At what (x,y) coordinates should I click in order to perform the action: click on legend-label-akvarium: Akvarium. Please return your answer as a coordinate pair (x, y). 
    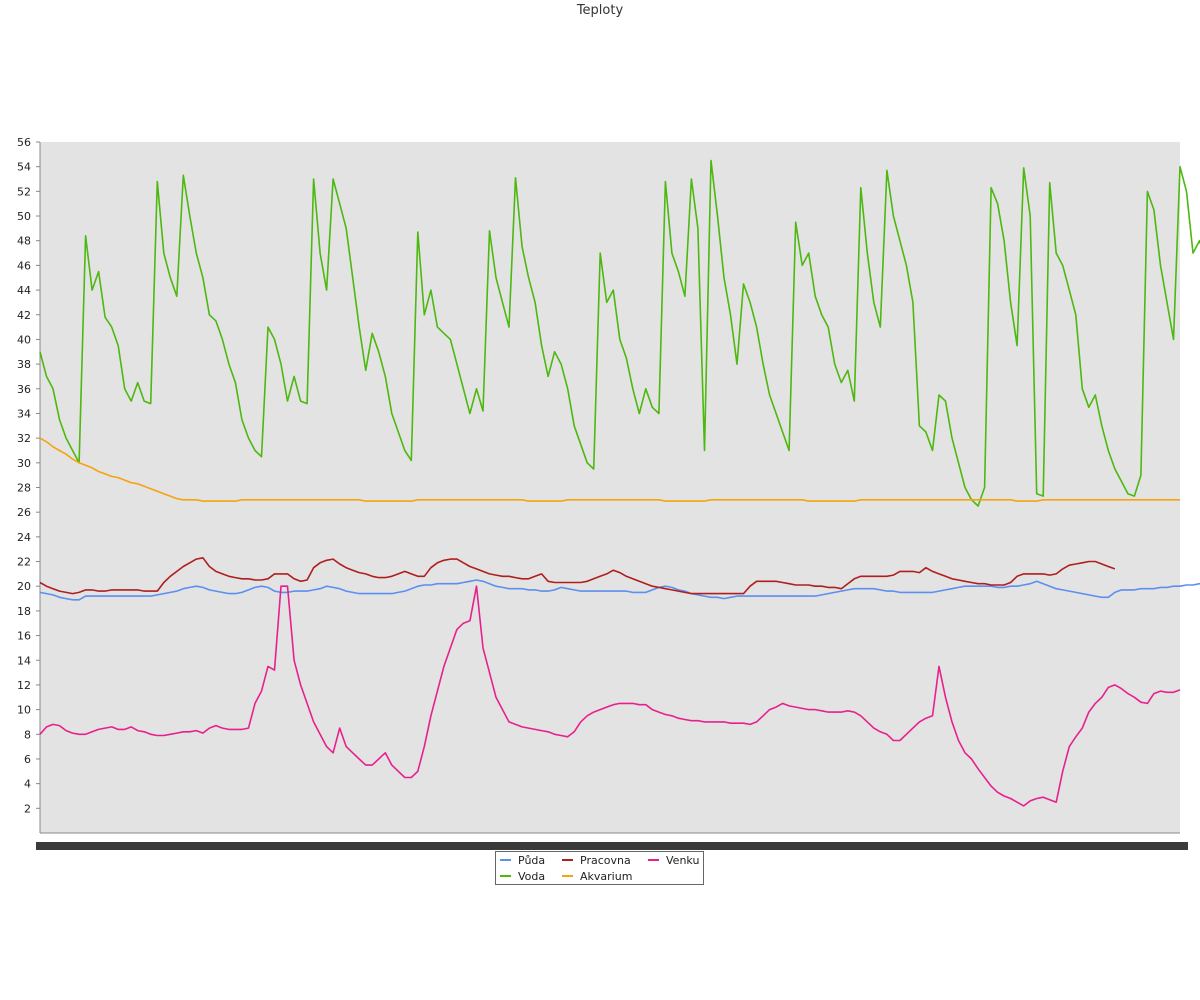
    Looking at the image, I should click on (606, 876).